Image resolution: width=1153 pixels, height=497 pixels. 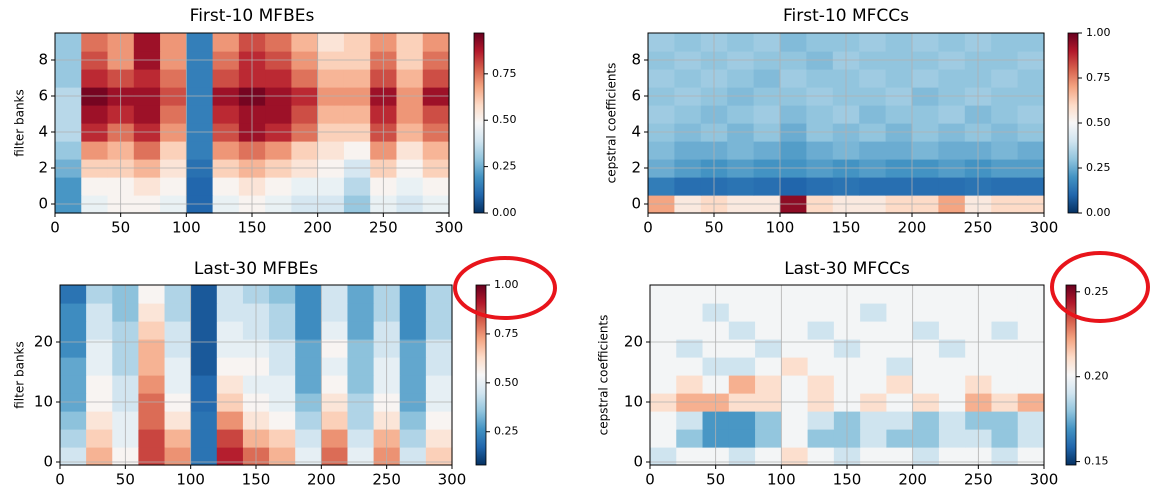 I want to click on x-tick-label: 250, so click(x=383, y=228).